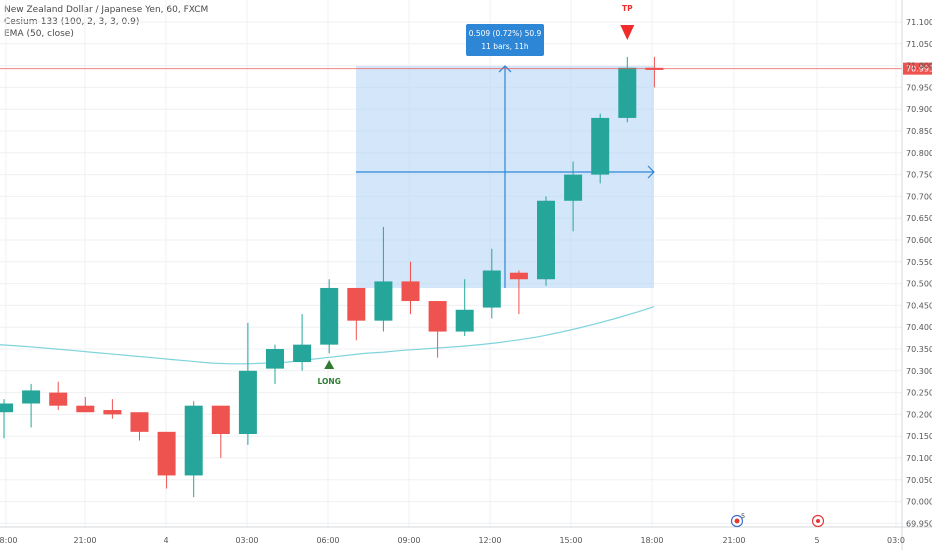  I want to click on price-tick-label: 70.600, so click(919, 240).